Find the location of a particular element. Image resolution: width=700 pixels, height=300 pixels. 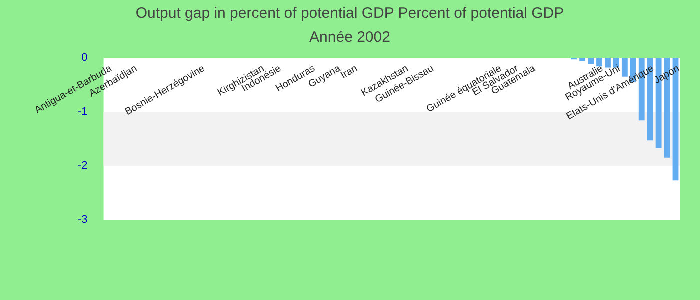

chart-subtitle: Année 2002 is located at coordinates (350, 38).